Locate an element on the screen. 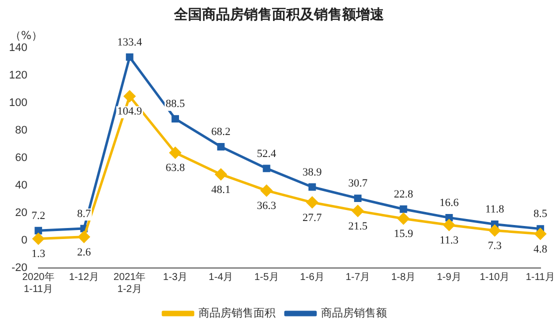 The height and width of the screenshot is (333, 558). x-tick-label: 2021年 1-2月 is located at coordinates (130, 282).